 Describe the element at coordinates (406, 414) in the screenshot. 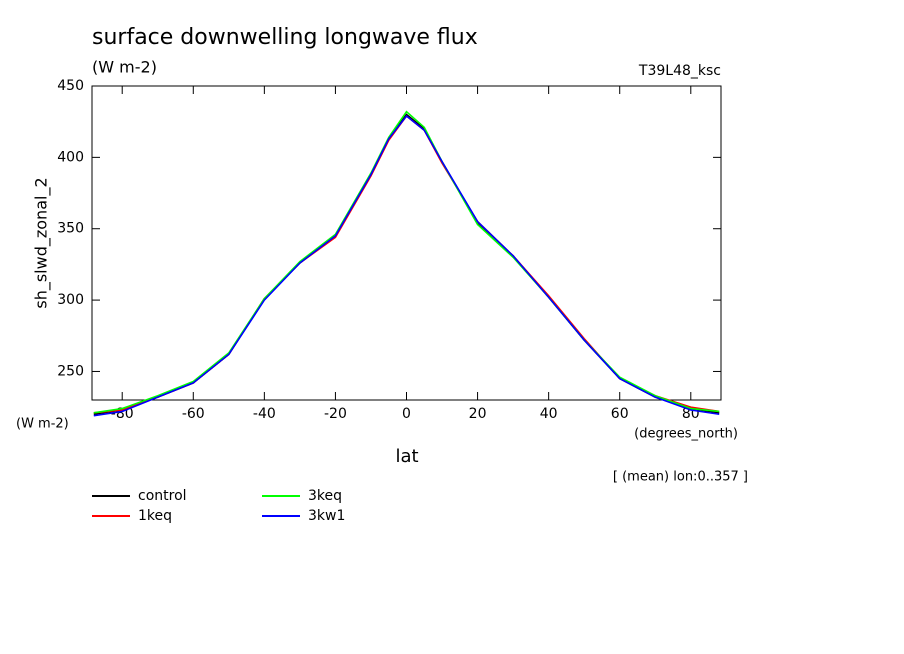

I see `x-tick-label: 0` at that location.